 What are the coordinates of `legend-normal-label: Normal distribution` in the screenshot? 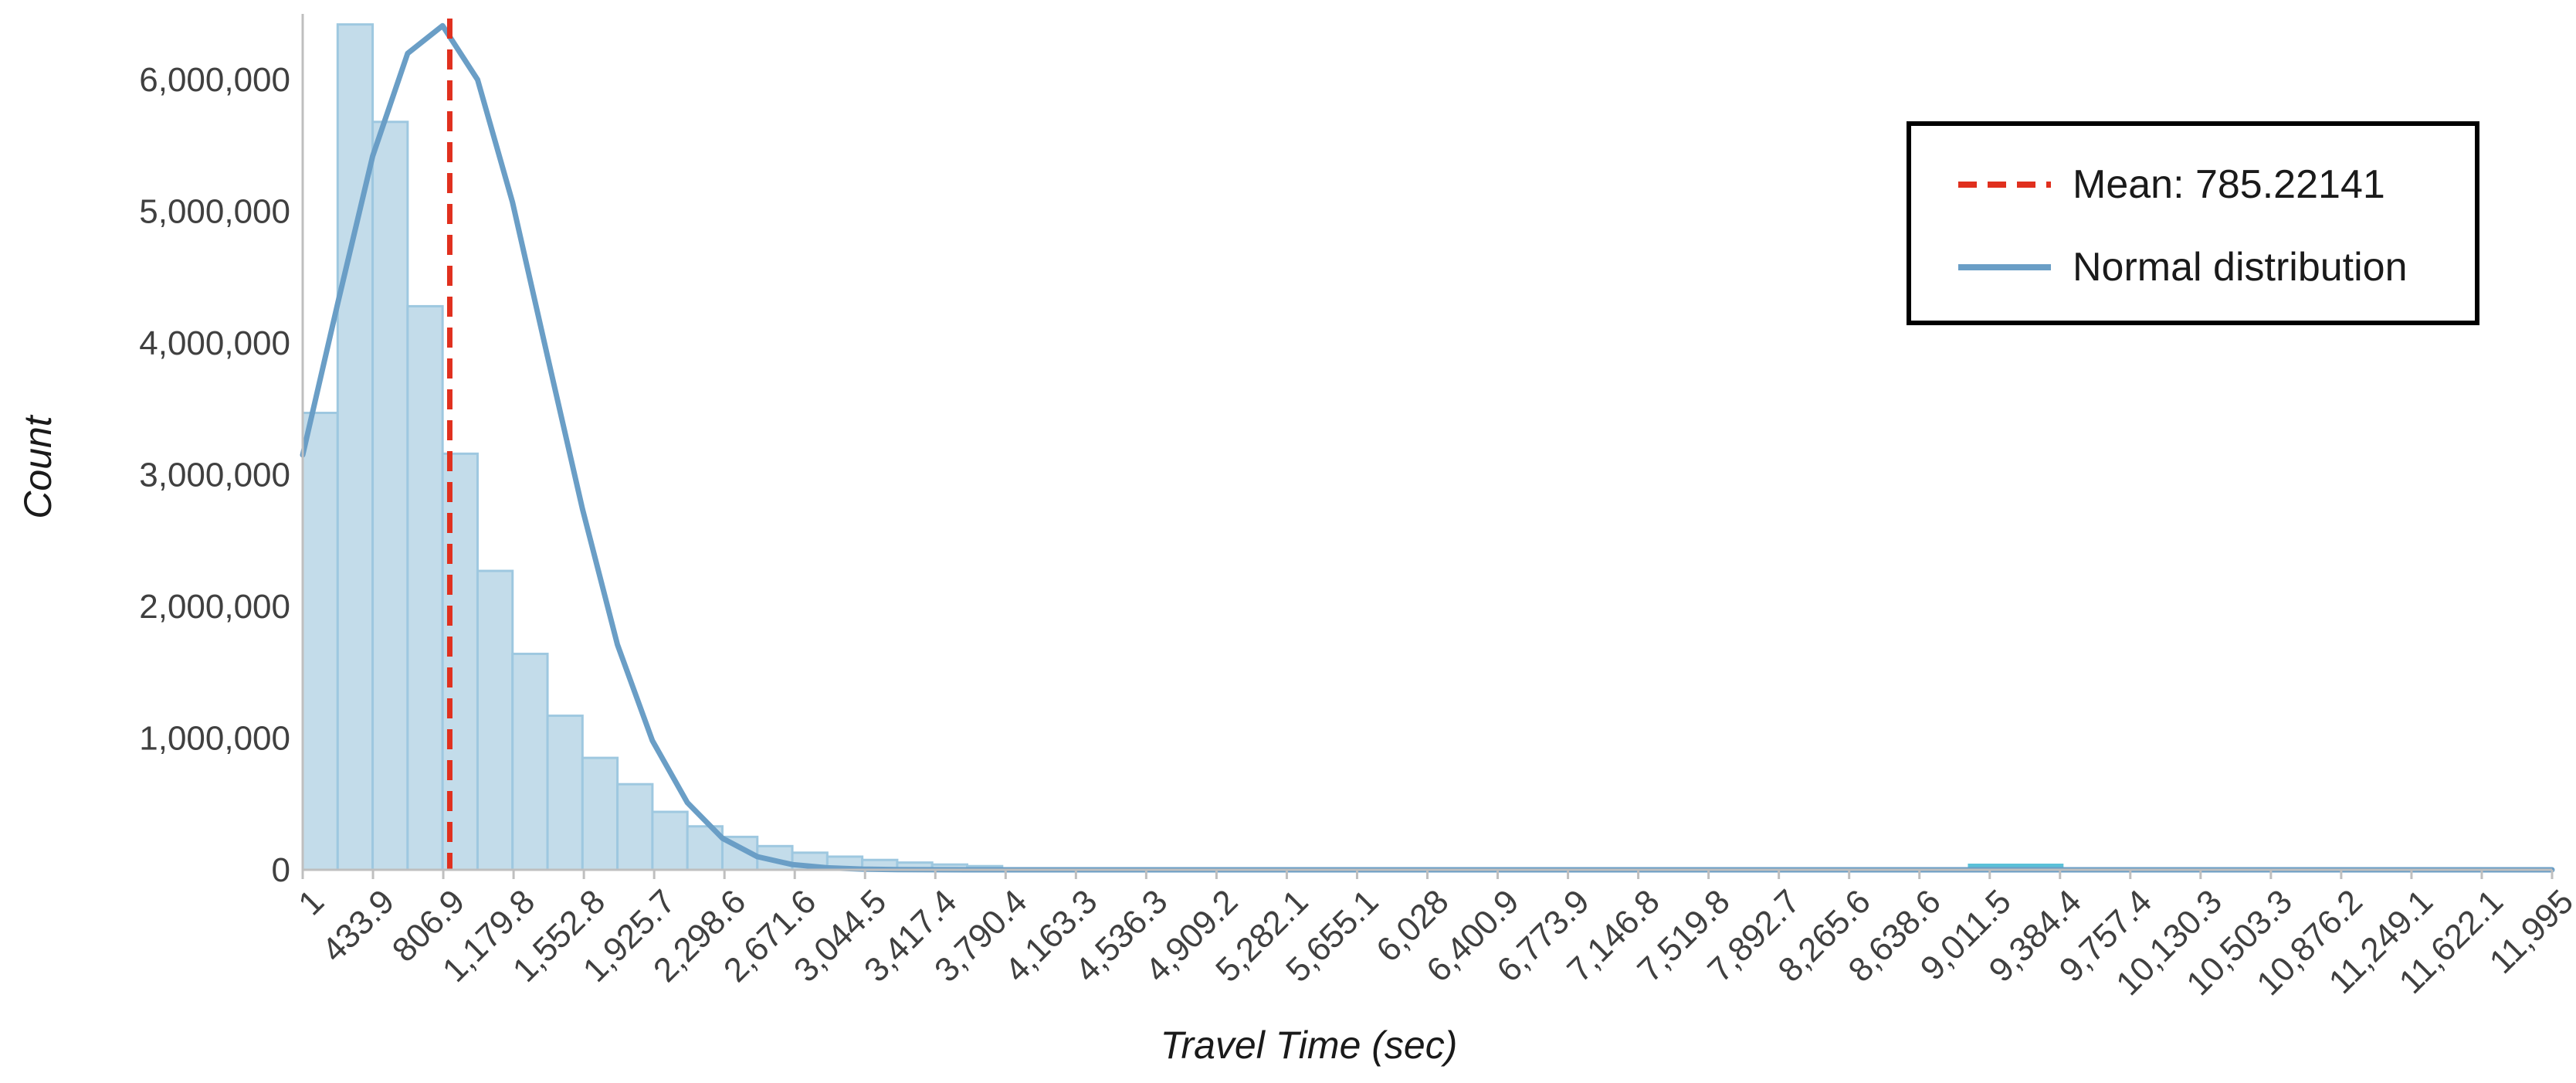 It's located at (2240, 268).